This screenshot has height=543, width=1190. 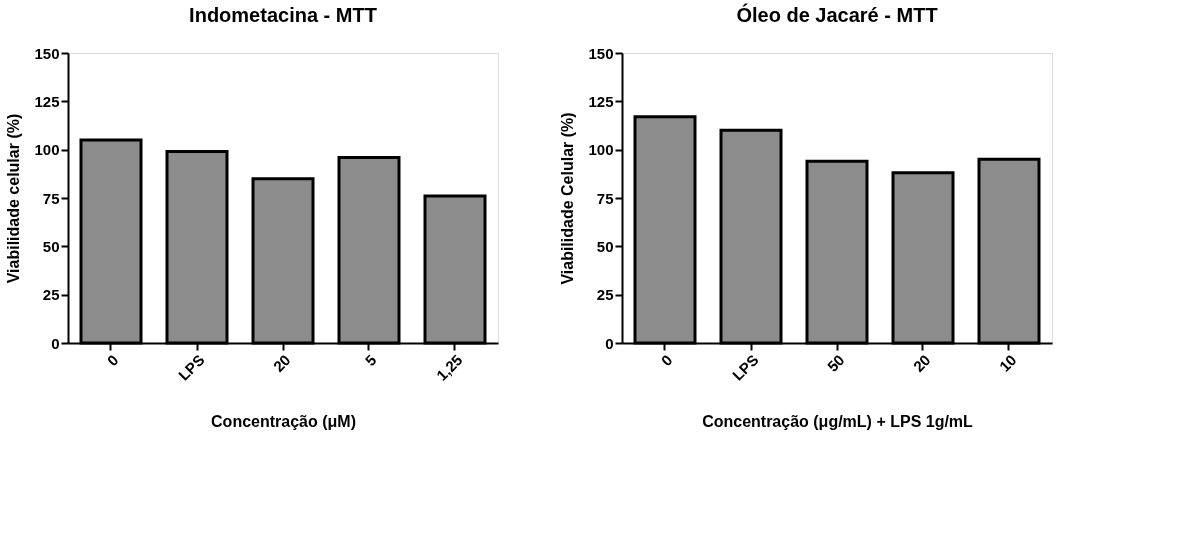 What do you see at coordinates (1007, 363) in the screenshot?
I see `x-tick-label: 10` at bounding box center [1007, 363].